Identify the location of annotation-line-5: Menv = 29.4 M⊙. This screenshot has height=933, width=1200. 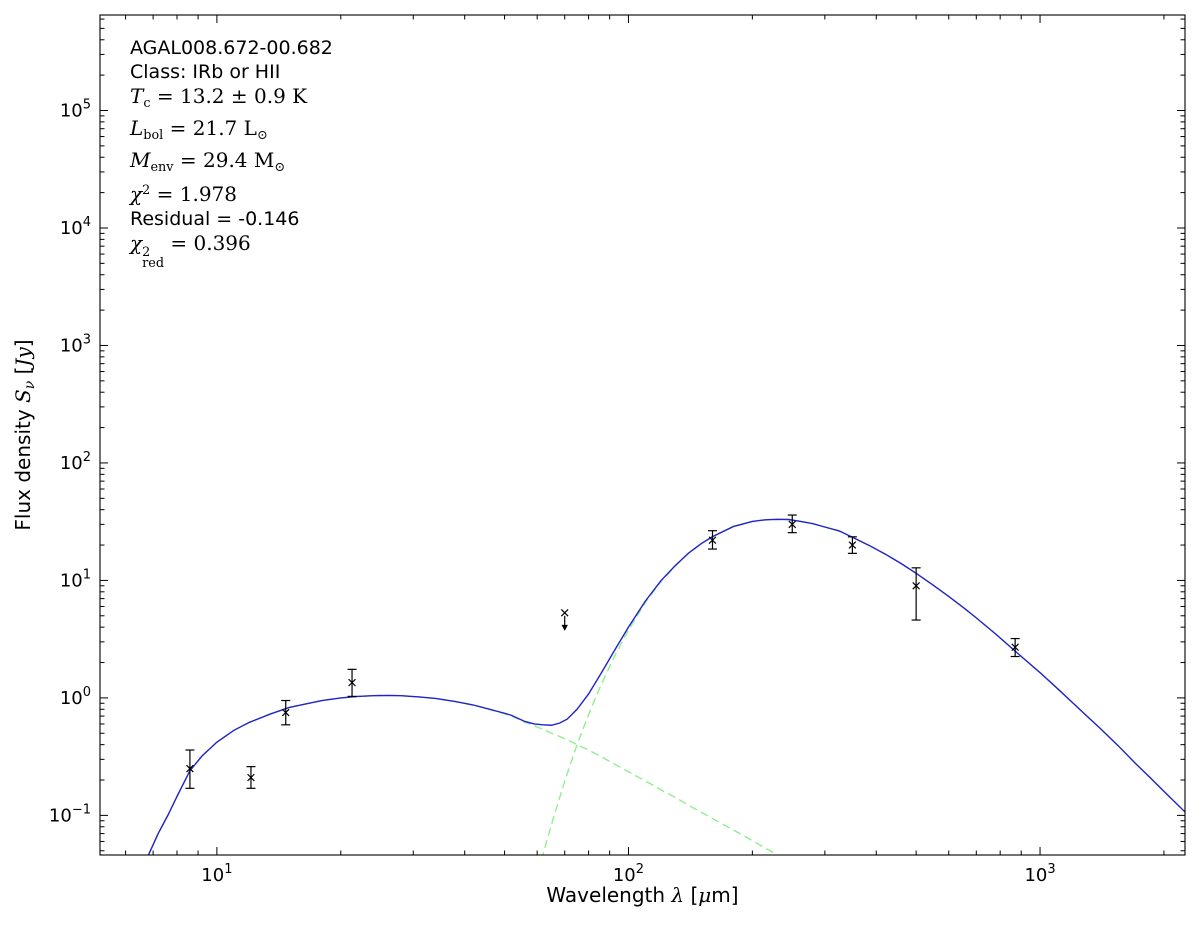
(231, 164).